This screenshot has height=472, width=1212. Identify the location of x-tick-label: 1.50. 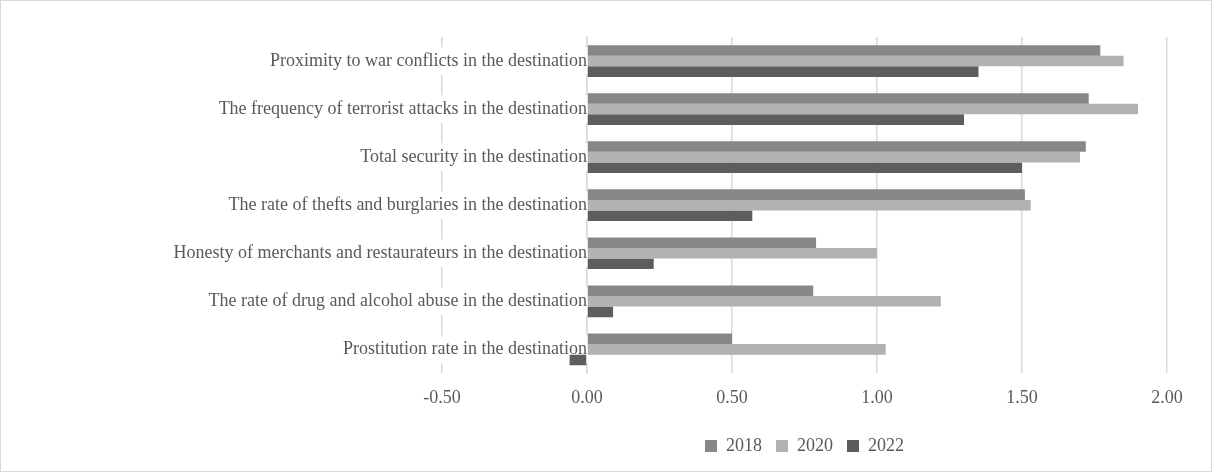
(1022, 396).